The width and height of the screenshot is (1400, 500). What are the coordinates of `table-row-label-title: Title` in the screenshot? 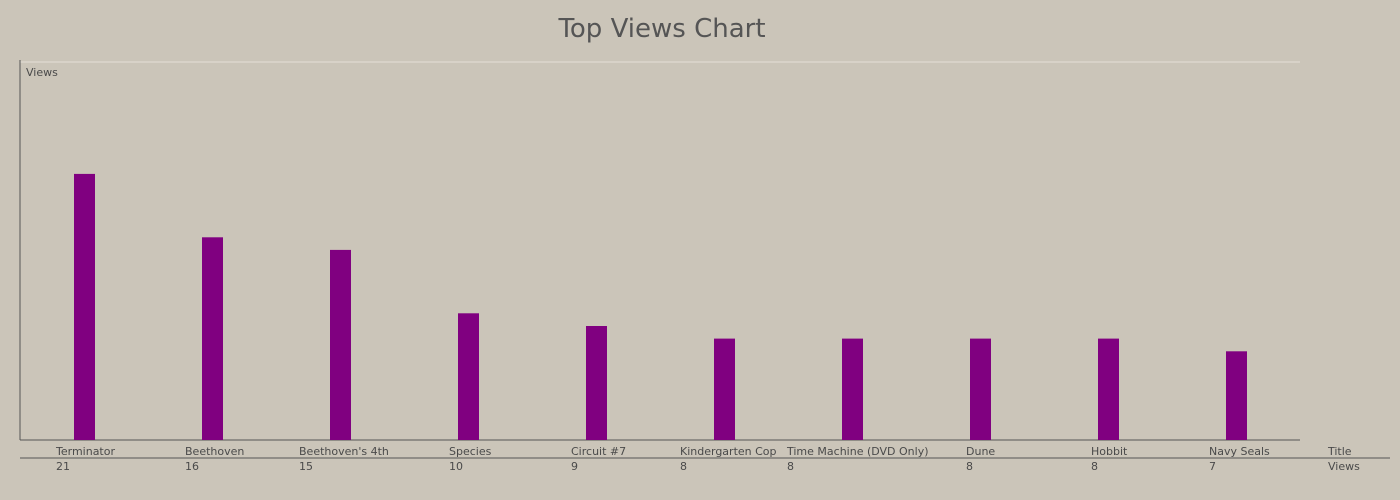 It's located at (1339, 451).